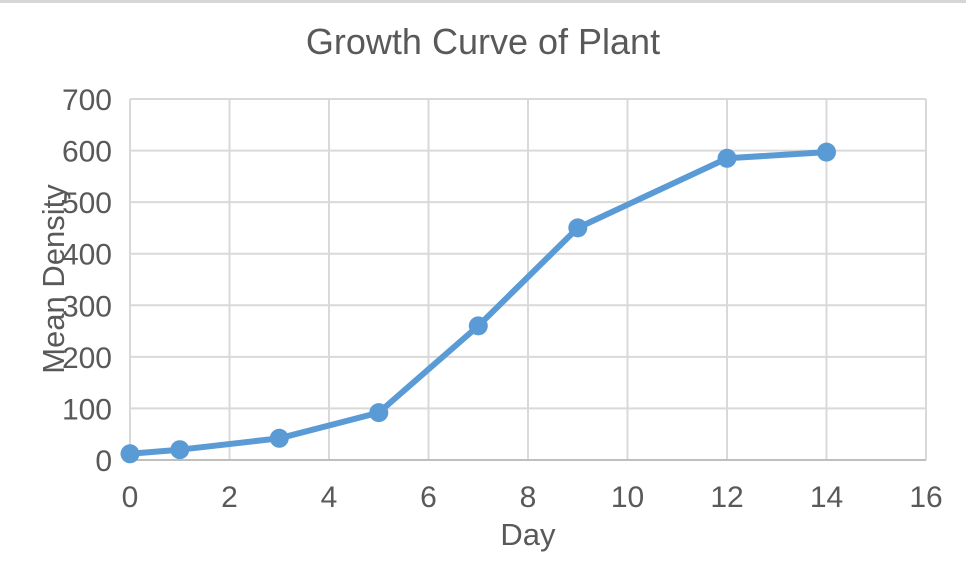  Describe the element at coordinates (87, 152) in the screenshot. I see `y-tick-label: 600` at that location.